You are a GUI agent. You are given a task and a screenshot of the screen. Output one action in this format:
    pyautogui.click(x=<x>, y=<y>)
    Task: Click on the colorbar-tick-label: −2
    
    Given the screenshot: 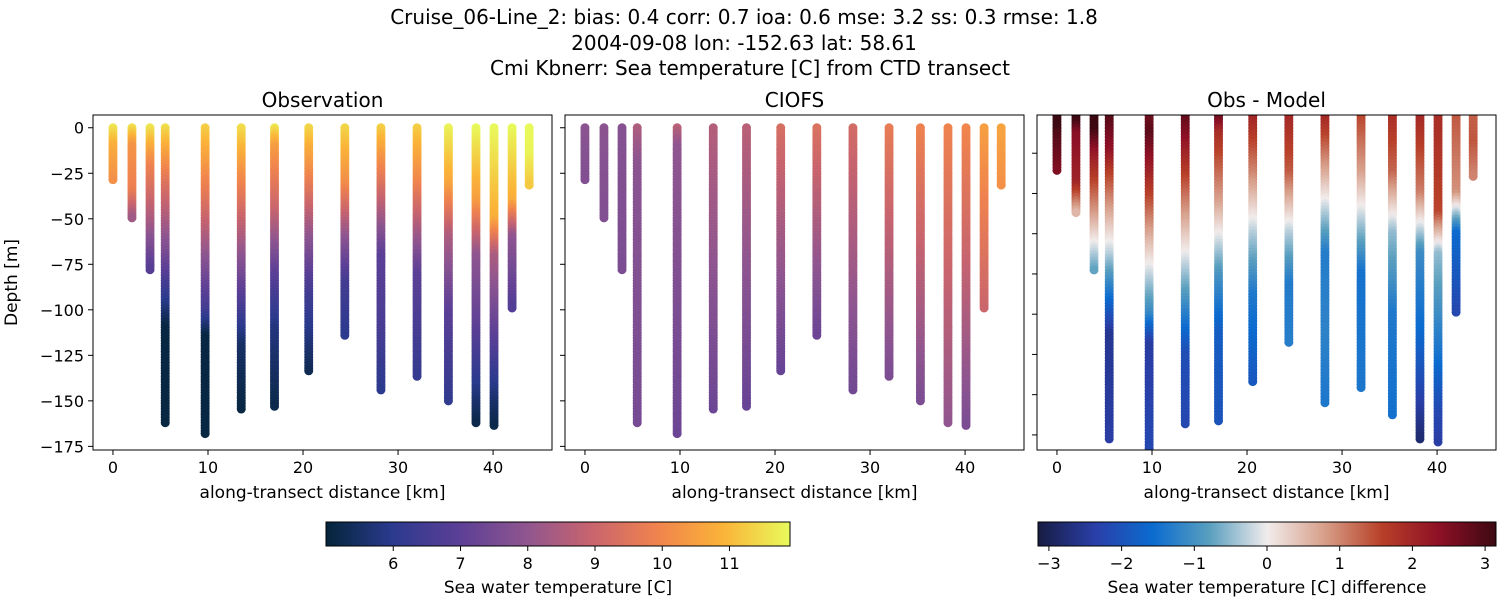 What is the action you would take?
    pyautogui.click(x=1122, y=563)
    